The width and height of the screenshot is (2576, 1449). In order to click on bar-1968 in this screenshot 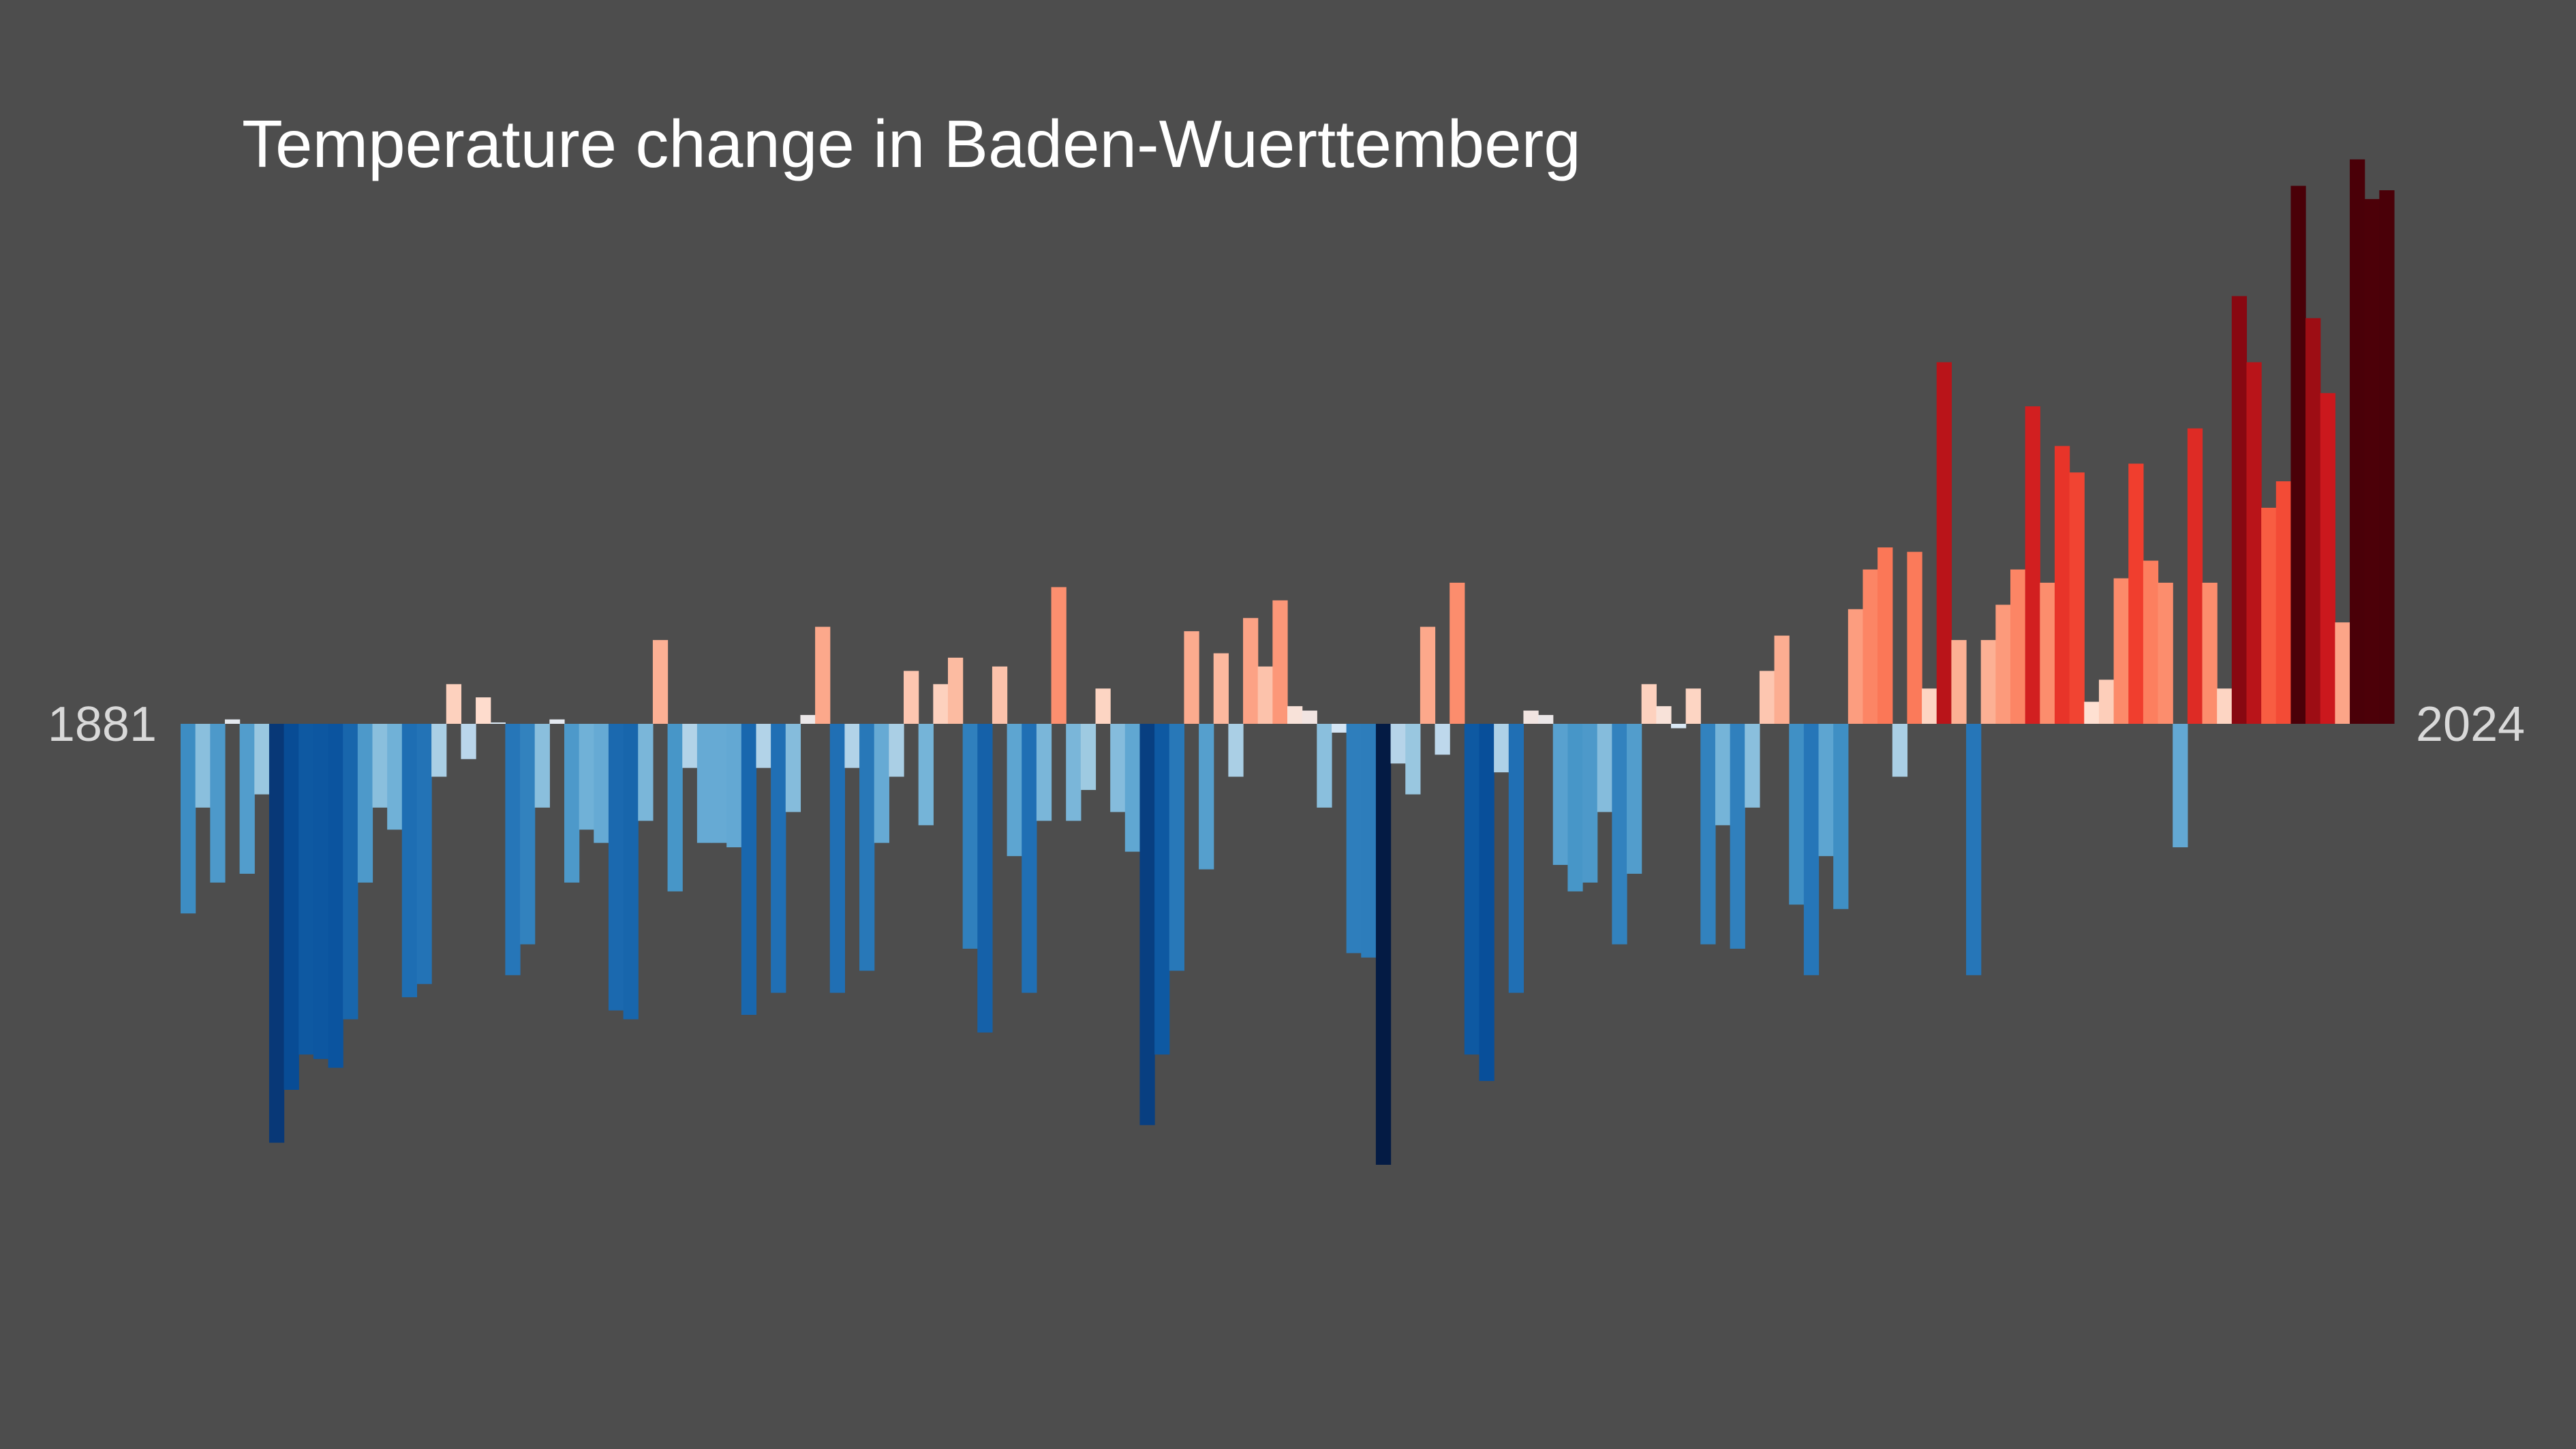, I will do `click(1472, 889)`.